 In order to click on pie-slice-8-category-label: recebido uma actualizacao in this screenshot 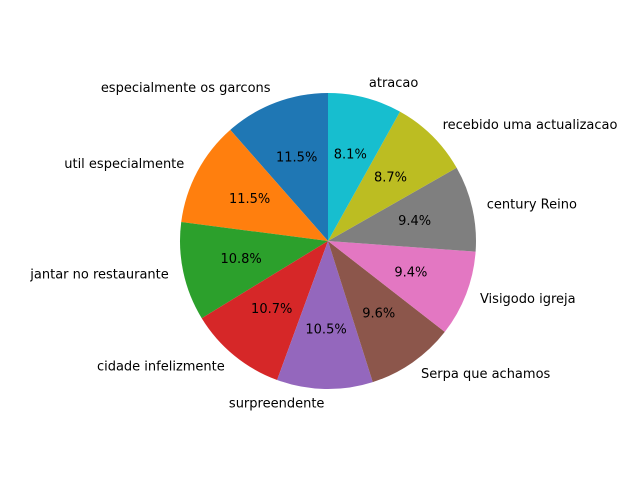, I will do `click(530, 125)`.